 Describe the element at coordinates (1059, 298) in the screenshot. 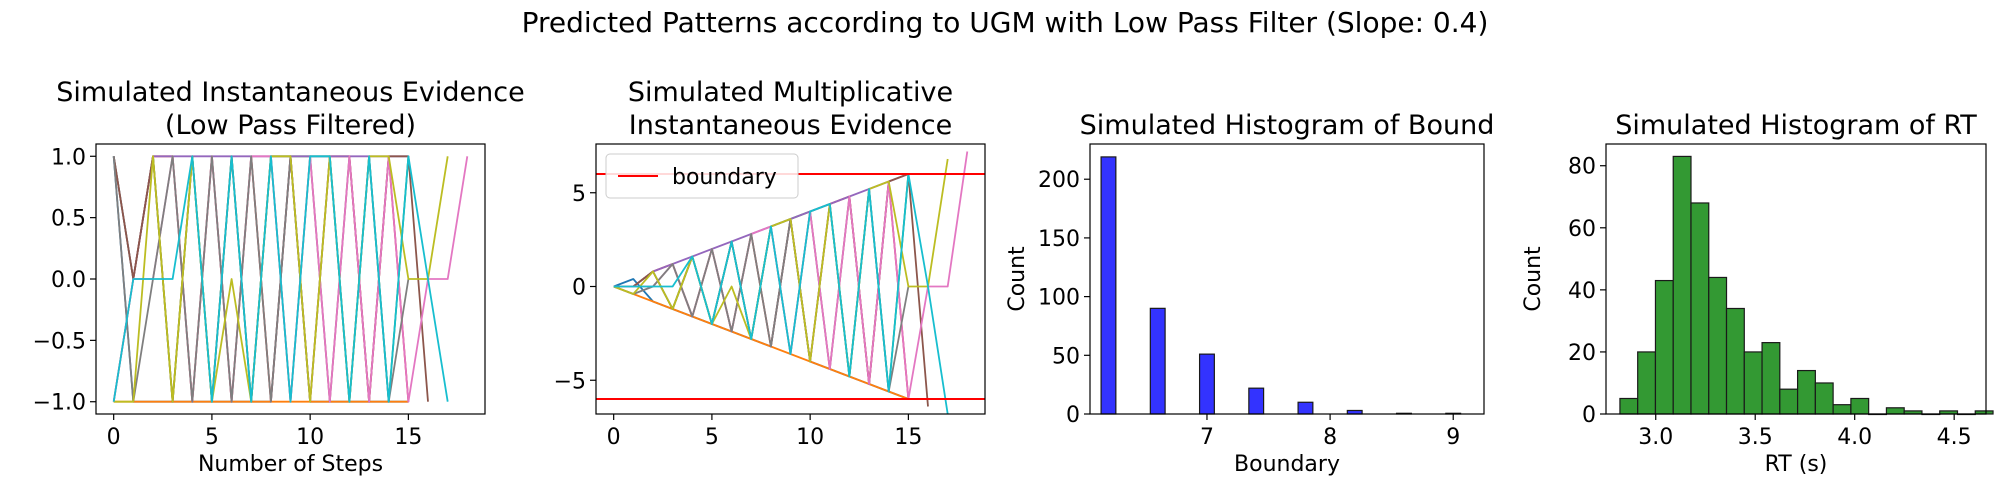

I see `y-tick-label: 100` at that location.